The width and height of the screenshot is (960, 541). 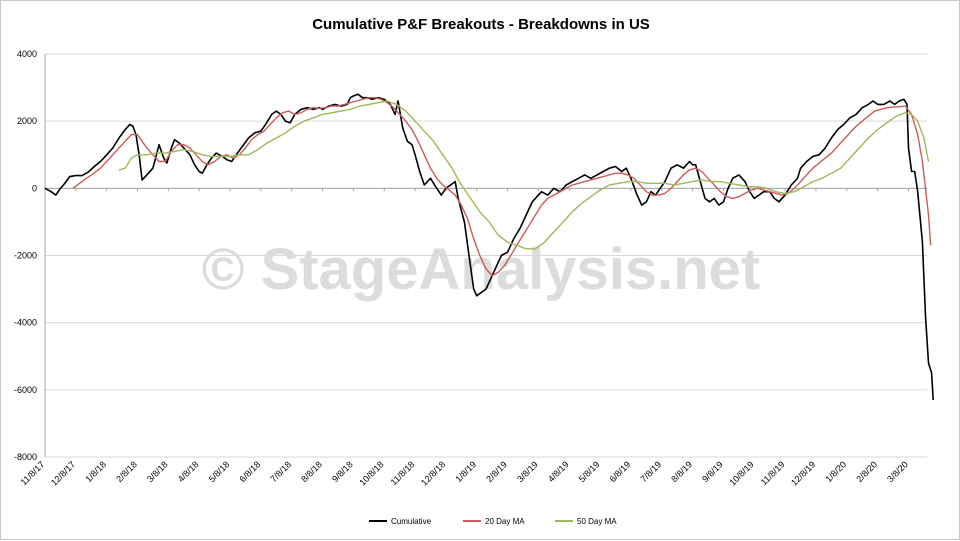 I want to click on x-tick-label: 9/8/18, so click(x=342, y=471).